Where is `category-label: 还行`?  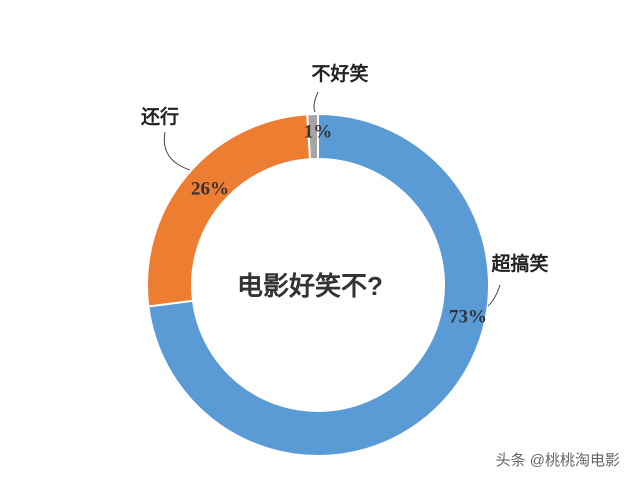 category-label: 还行 is located at coordinates (159, 116).